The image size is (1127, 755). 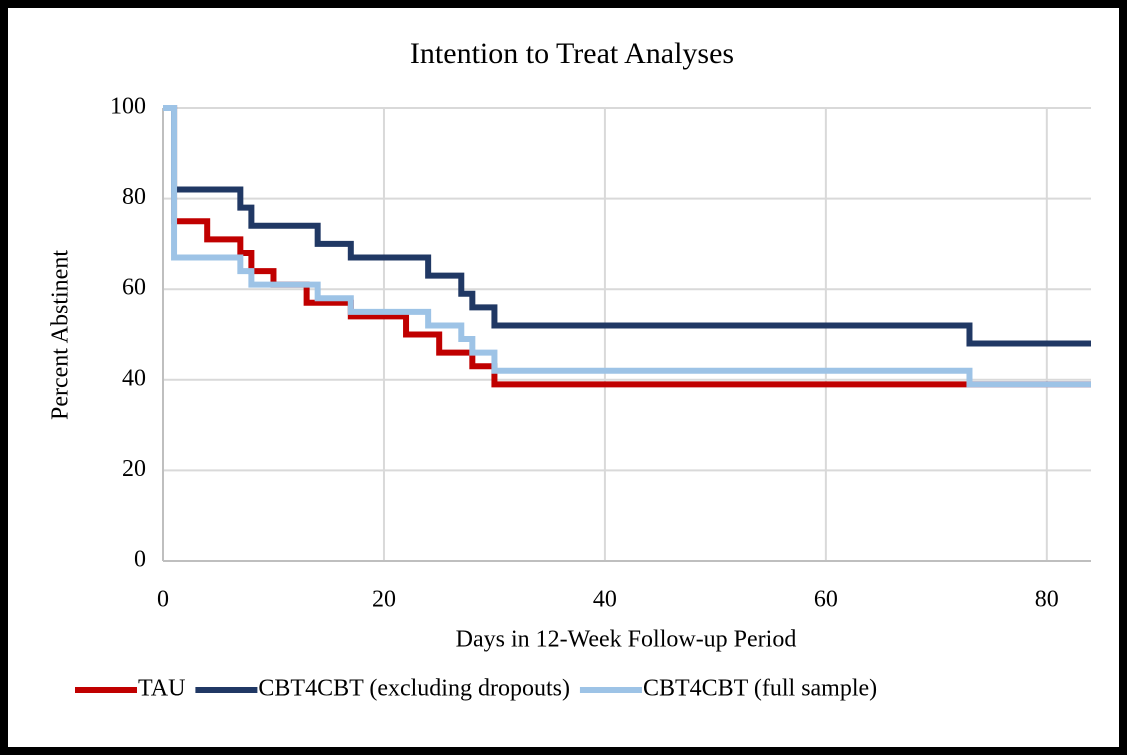 What do you see at coordinates (414, 689) in the screenshot?
I see `legend-label: CBT4CBT (excluding dropouts)` at bounding box center [414, 689].